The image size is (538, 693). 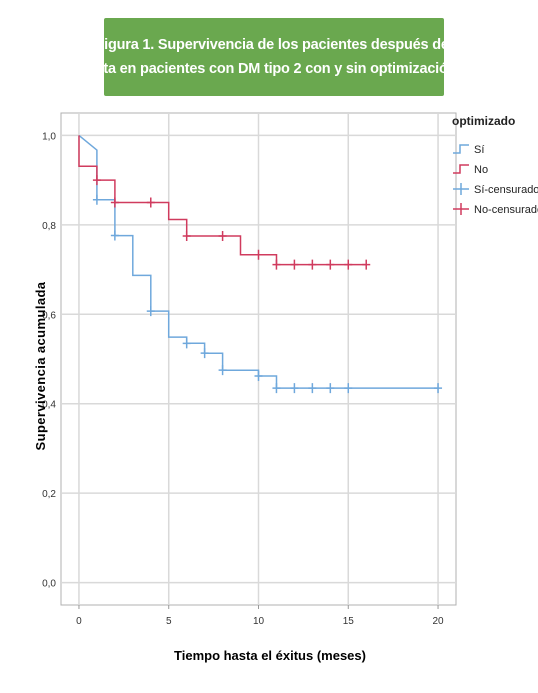 I want to click on legend-step-icon-si, so click(x=461, y=149).